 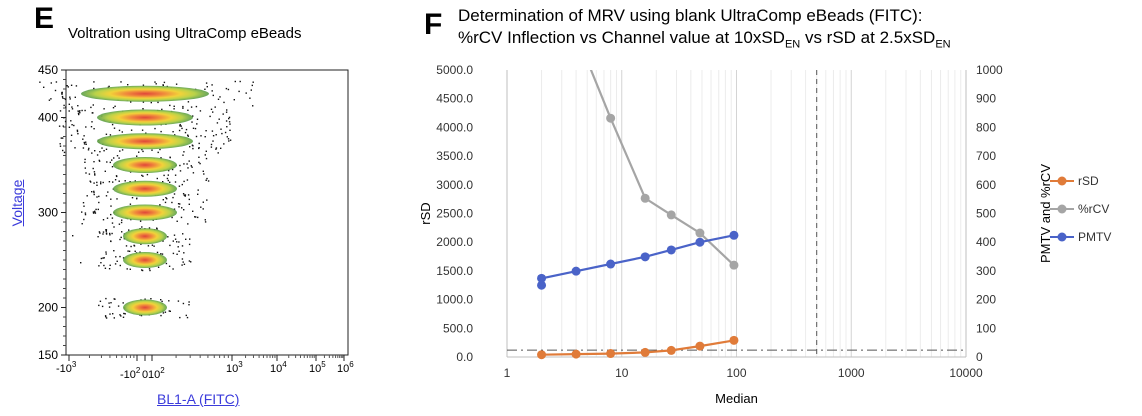 What do you see at coordinates (454, 185) in the screenshot?
I see `y-left-tick-label: 3000.0` at bounding box center [454, 185].